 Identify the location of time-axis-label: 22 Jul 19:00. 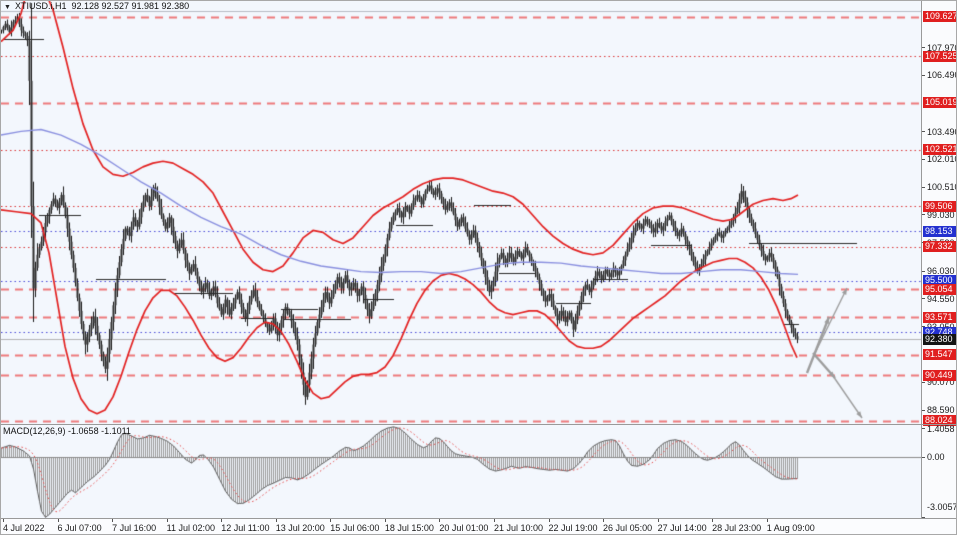
(573, 528).